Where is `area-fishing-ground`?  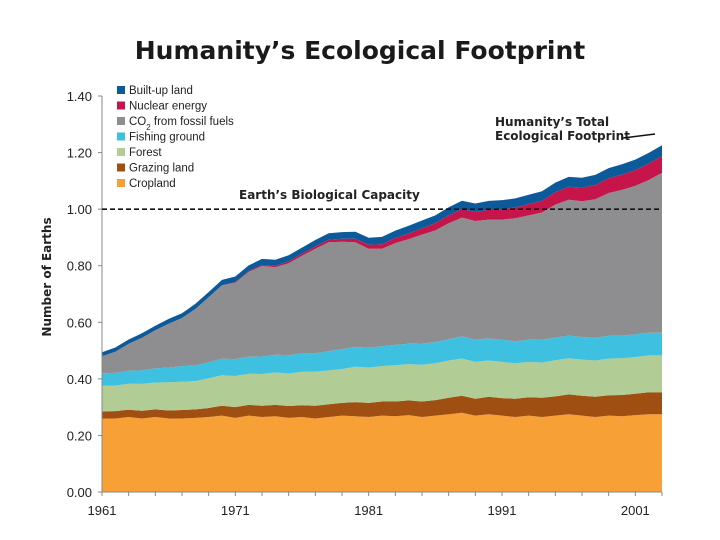
area-fishing-ground is located at coordinates (382, 359).